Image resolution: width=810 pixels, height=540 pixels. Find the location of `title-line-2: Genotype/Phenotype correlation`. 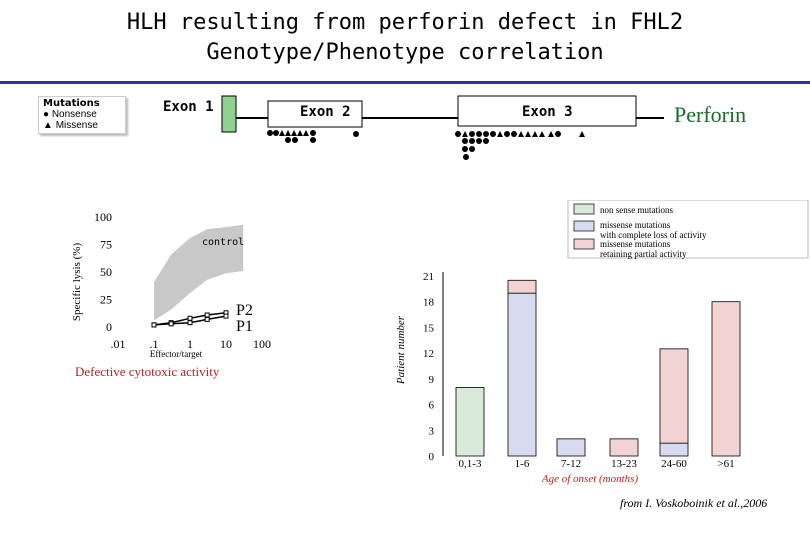

title-line-2: Genotype/Phenotype correlation is located at coordinates (405, 52).